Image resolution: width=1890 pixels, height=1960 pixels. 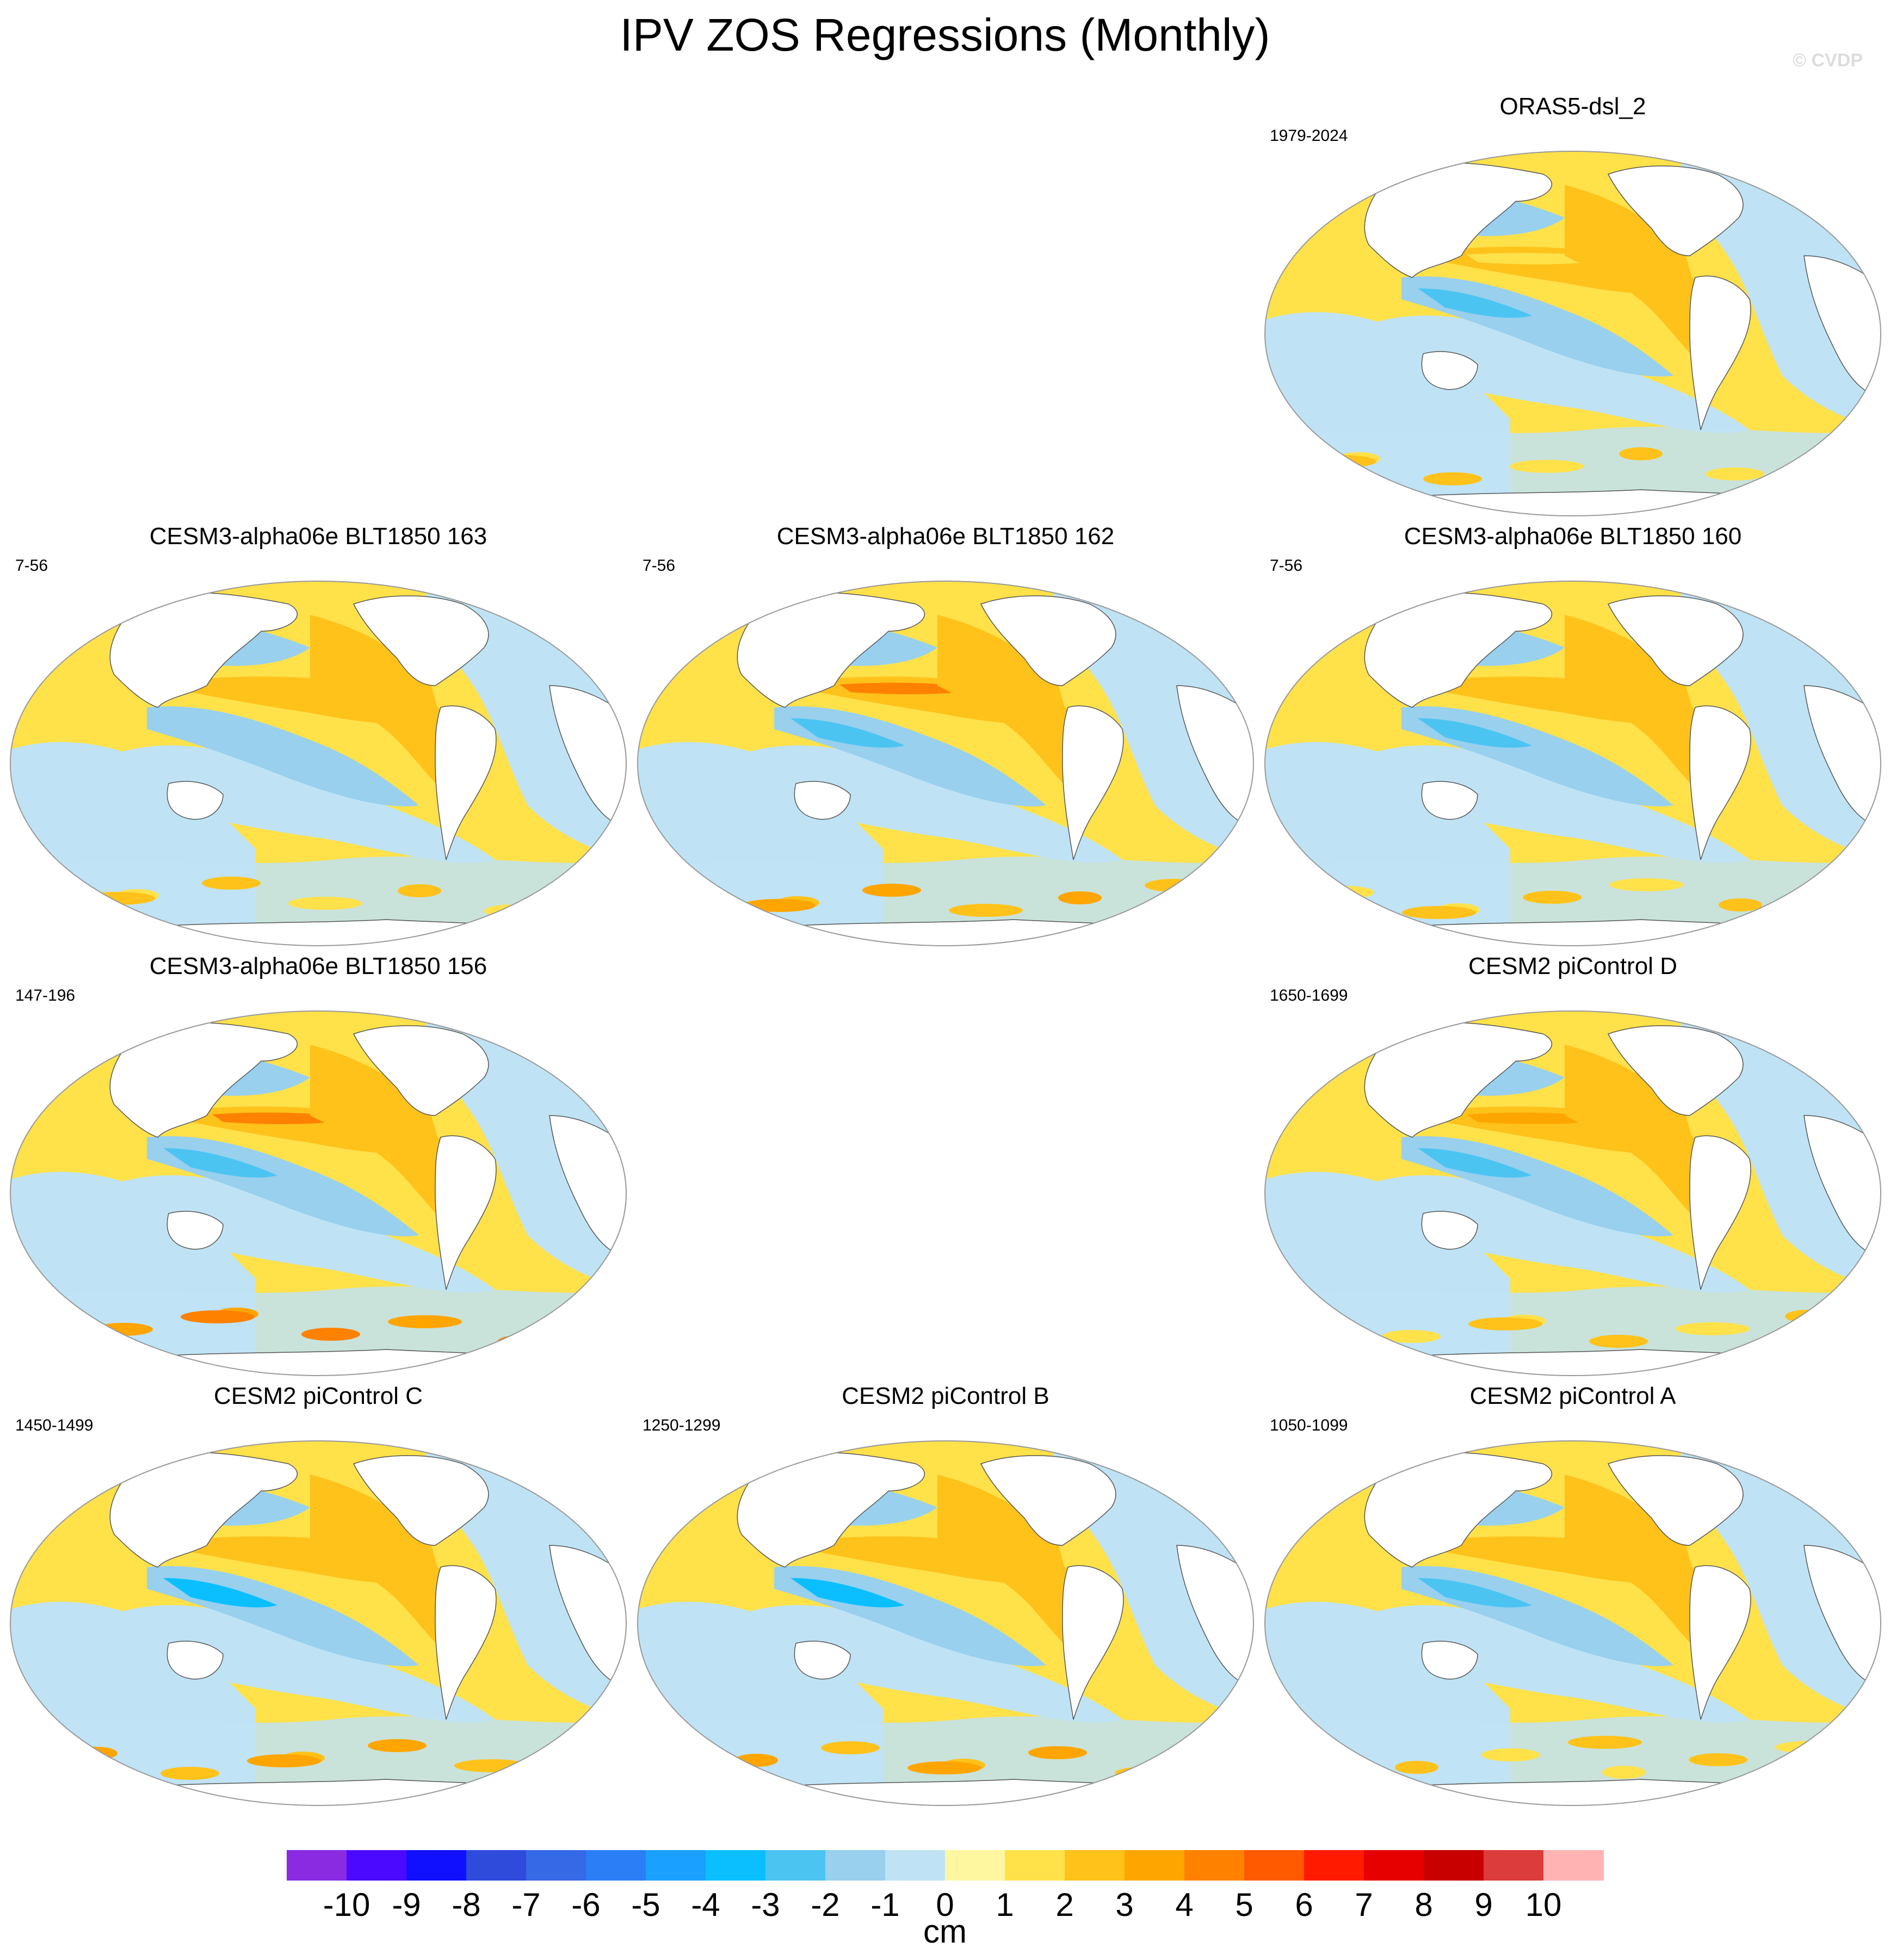 I want to click on colorbar, so click(x=945, y=1865).